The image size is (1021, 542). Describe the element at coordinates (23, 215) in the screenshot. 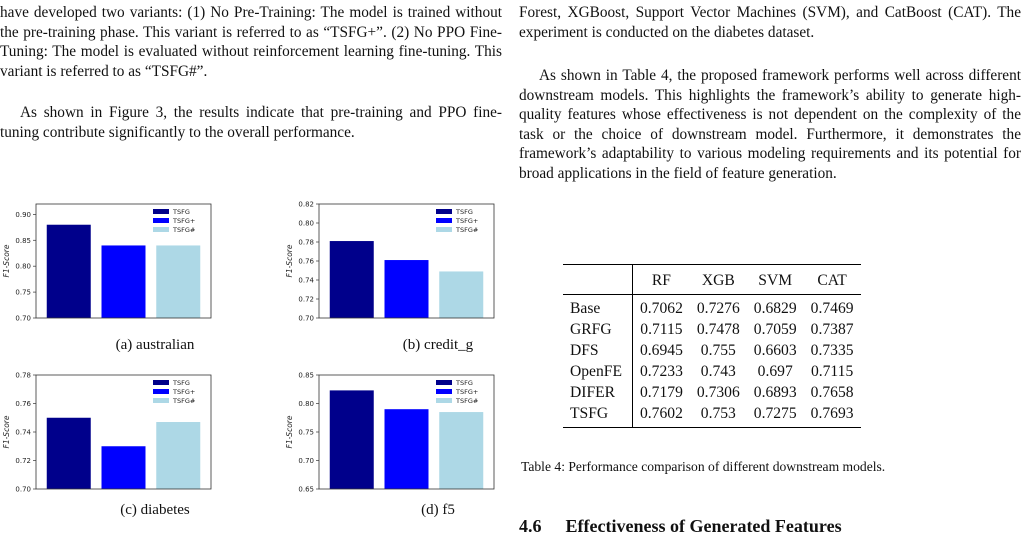

I see `y-tick-label: 0.90` at that location.